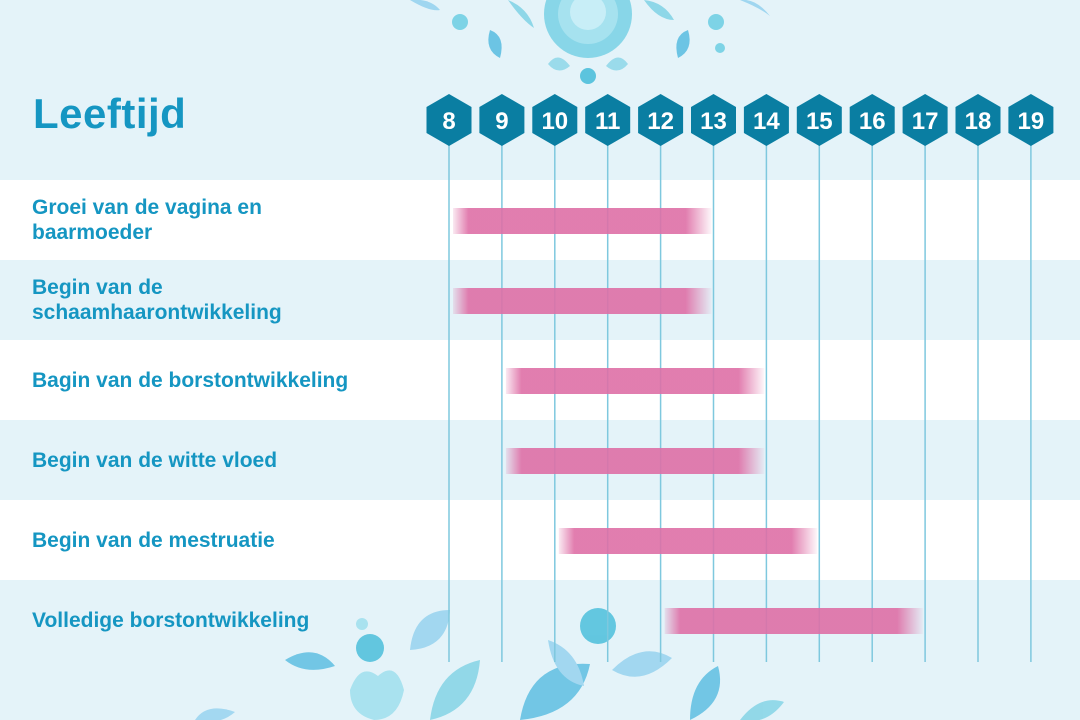 This screenshot has width=1080, height=720. Describe the element at coordinates (171, 620) in the screenshot. I see `row-label-6: Volledige borstontwikkeling` at that location.